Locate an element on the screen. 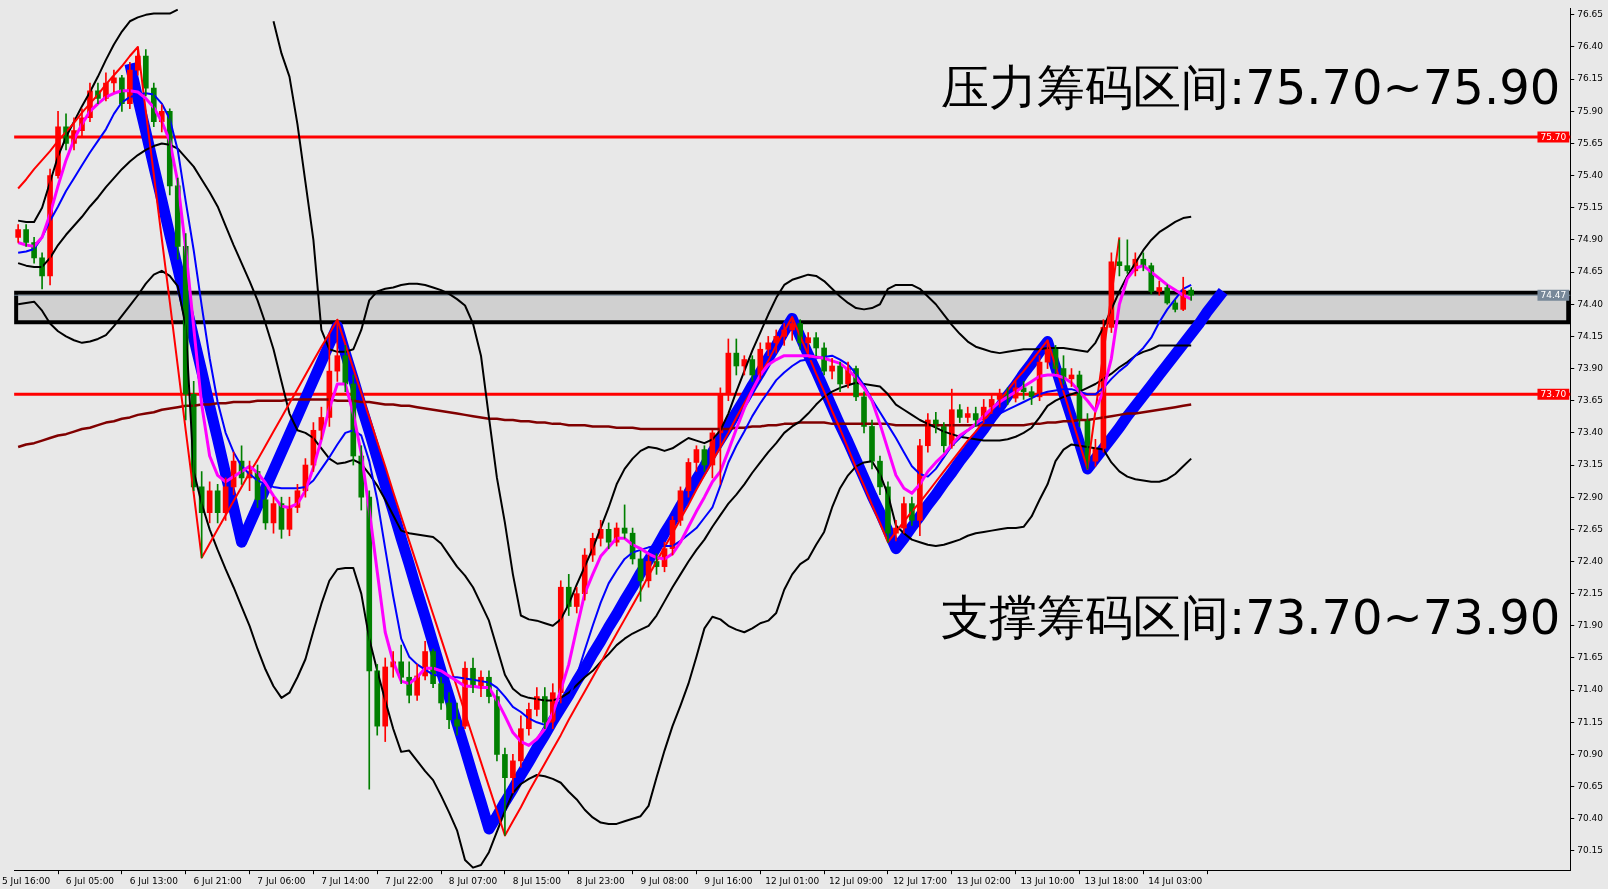  y-tick-label: 72.90 is located at coordinates (1590, 496).